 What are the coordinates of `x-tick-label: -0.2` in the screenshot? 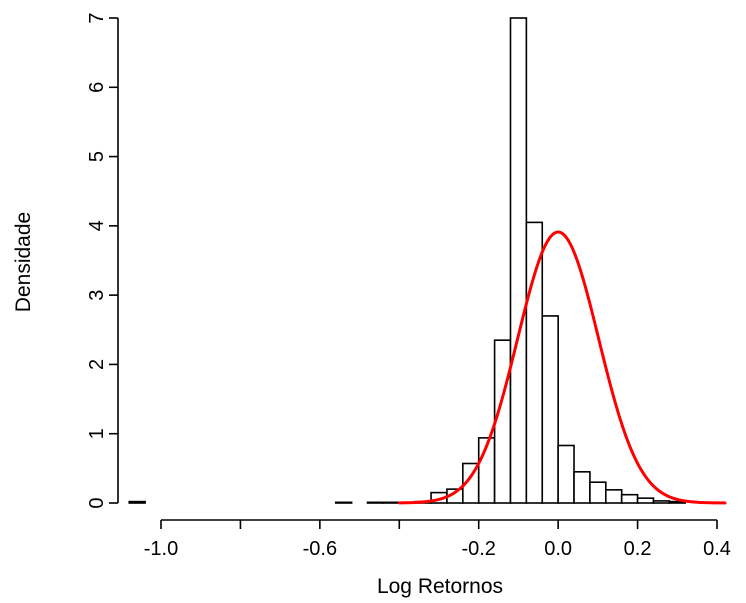 It's located at (478, 549).